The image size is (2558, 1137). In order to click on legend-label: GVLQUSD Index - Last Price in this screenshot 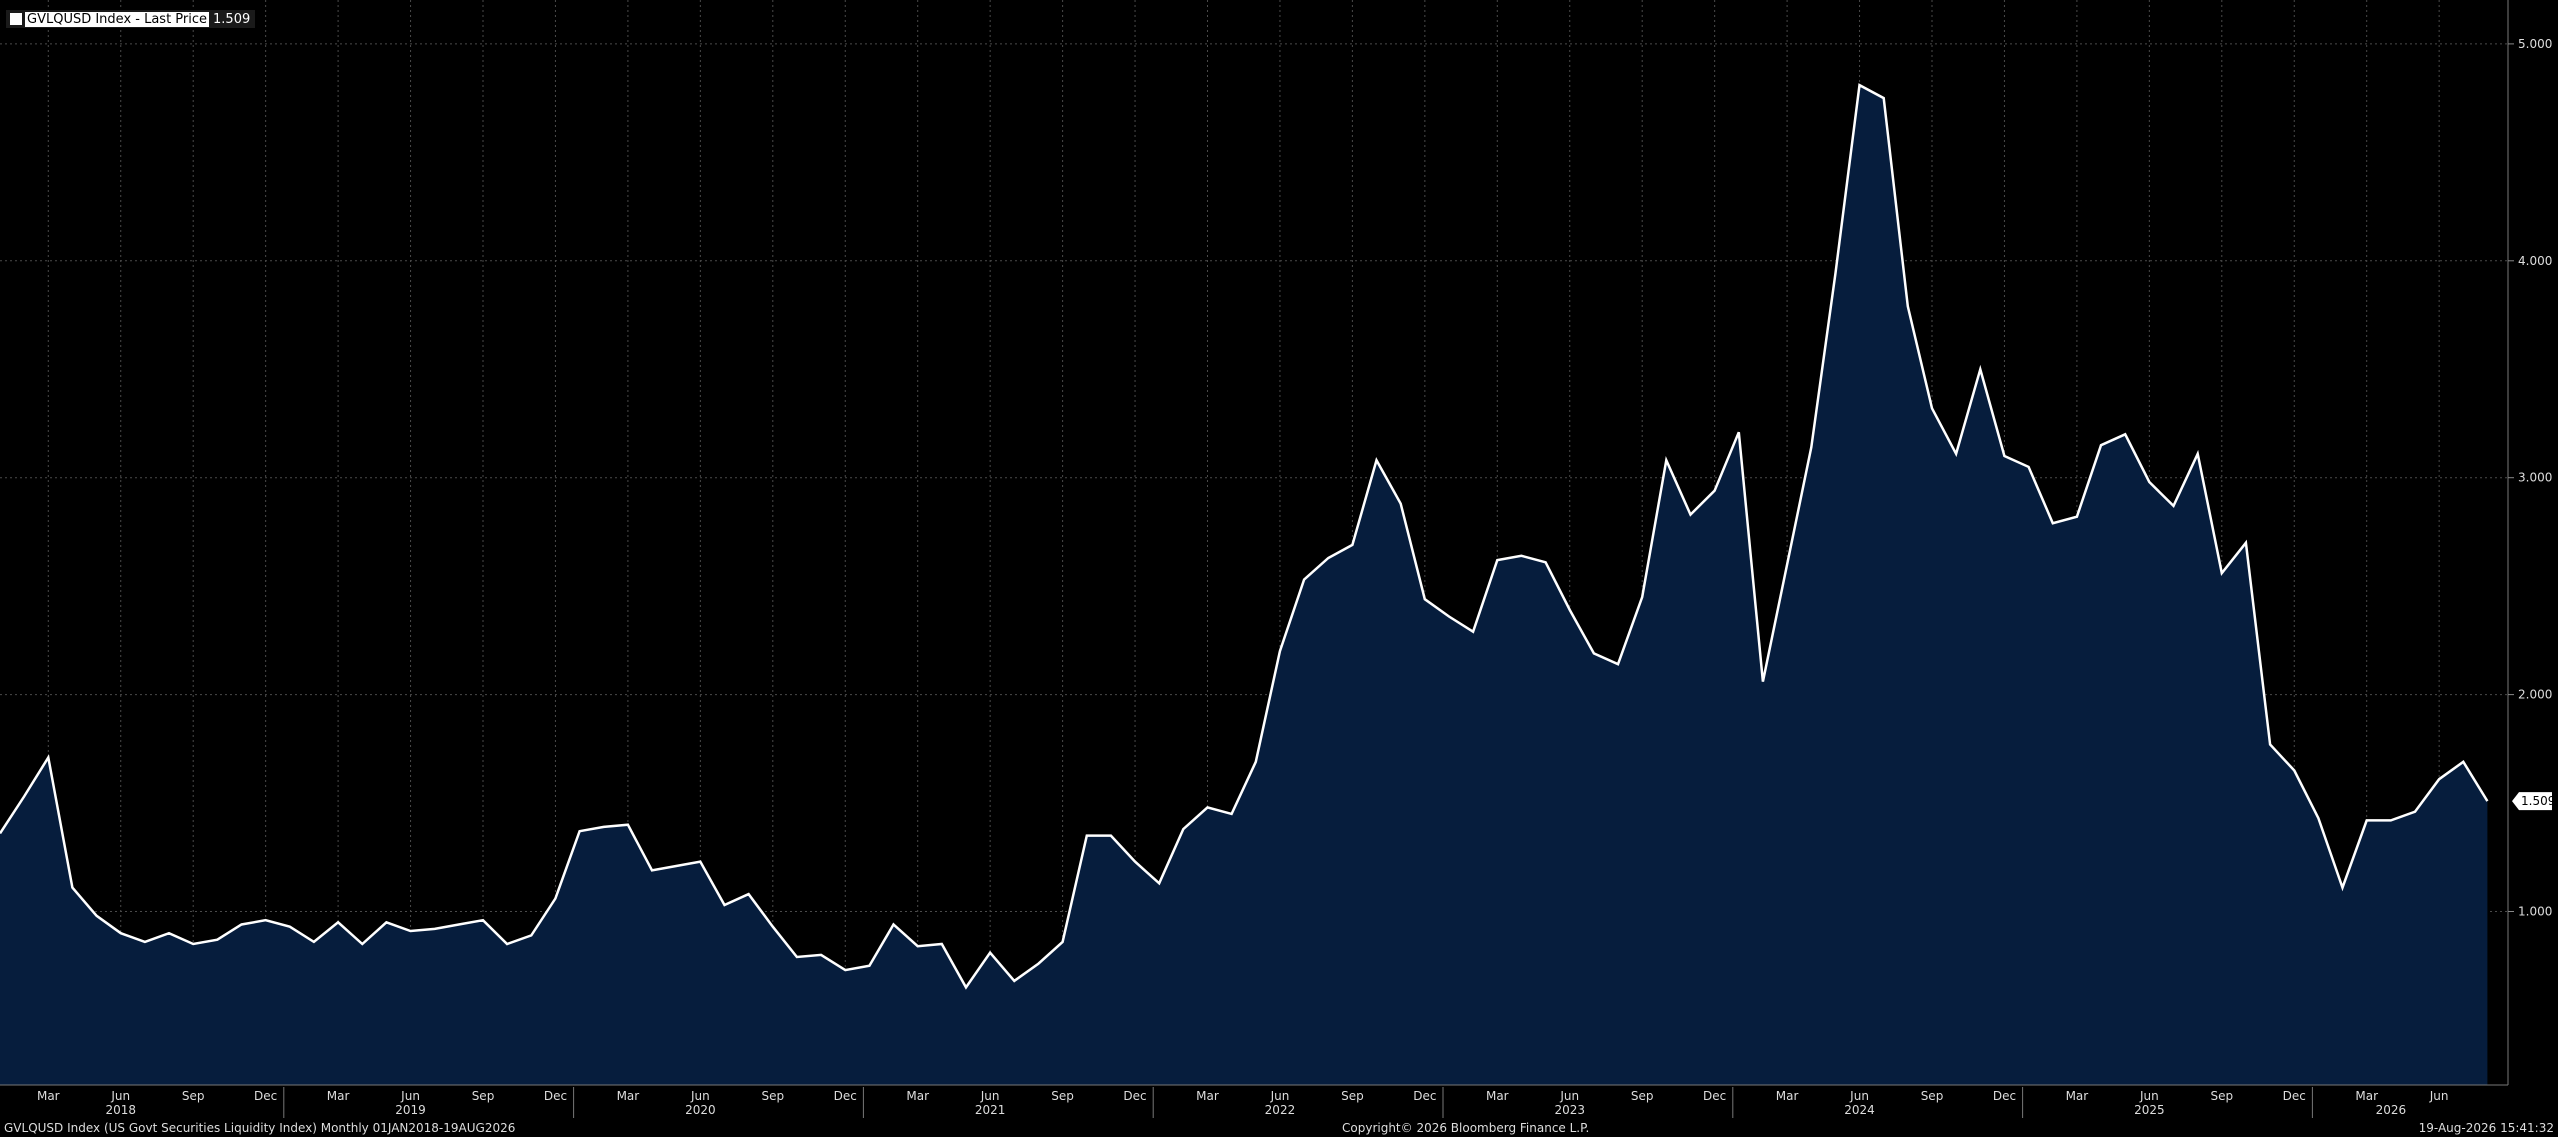, I will do `click(117, 19)`.